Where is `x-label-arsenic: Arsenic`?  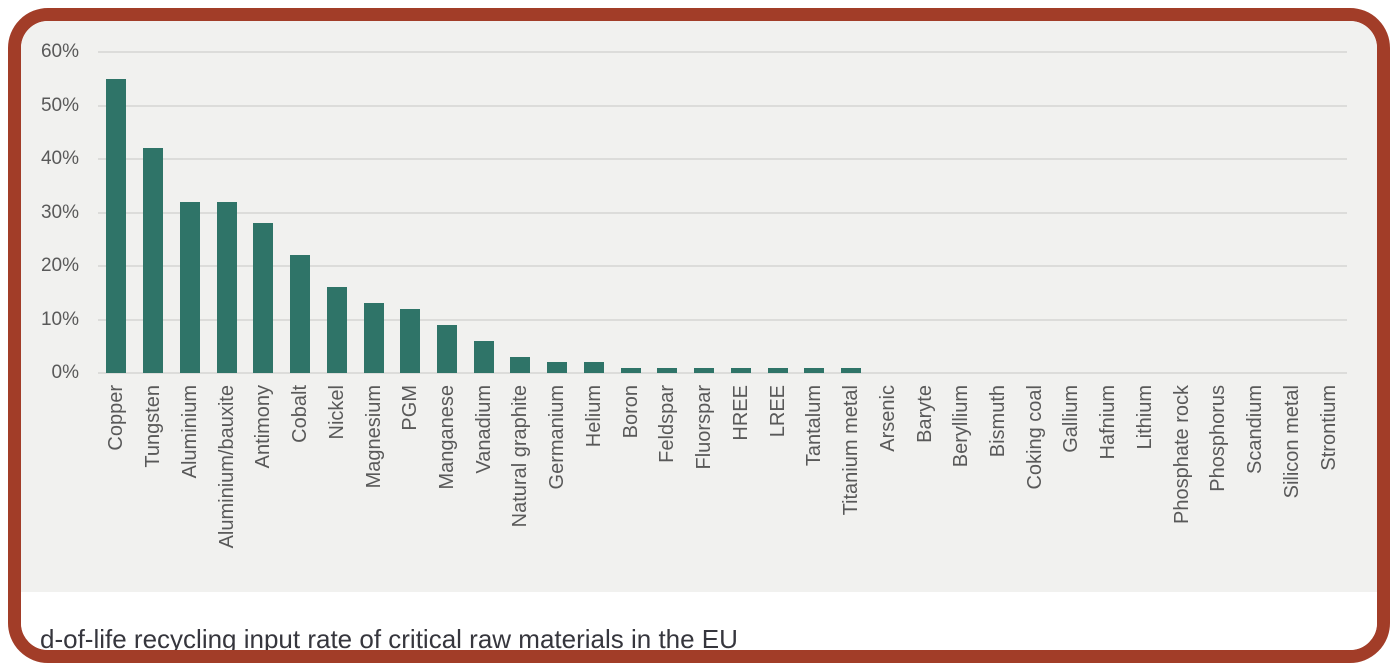 x-label-arsenic: Arsenic is located at coordinates (887, 418).